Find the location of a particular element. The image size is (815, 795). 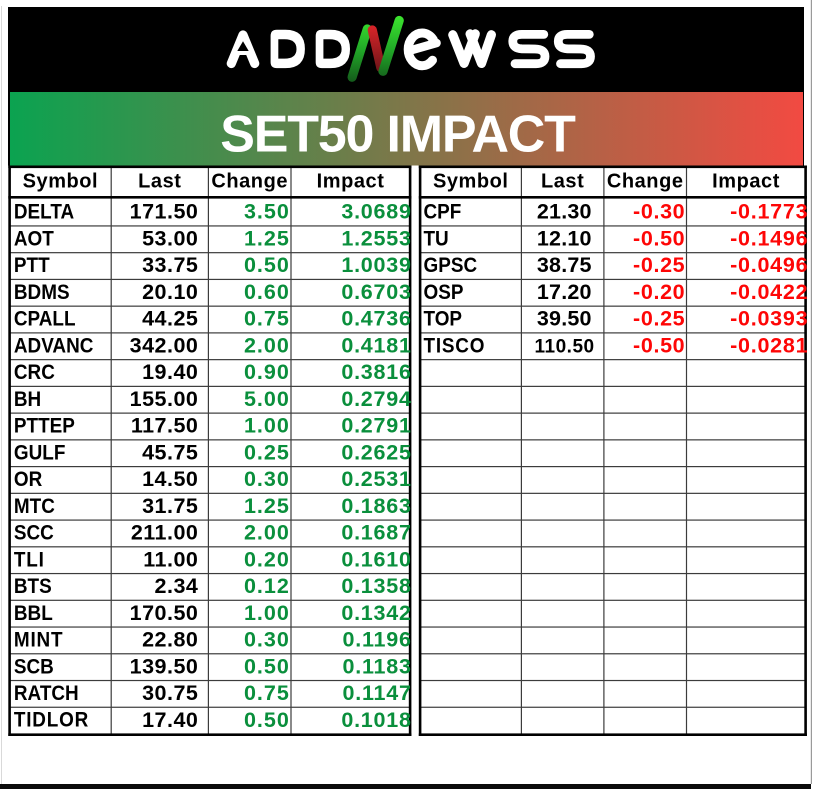

svg-text: 0.12 is located at coordinates (267, 586).